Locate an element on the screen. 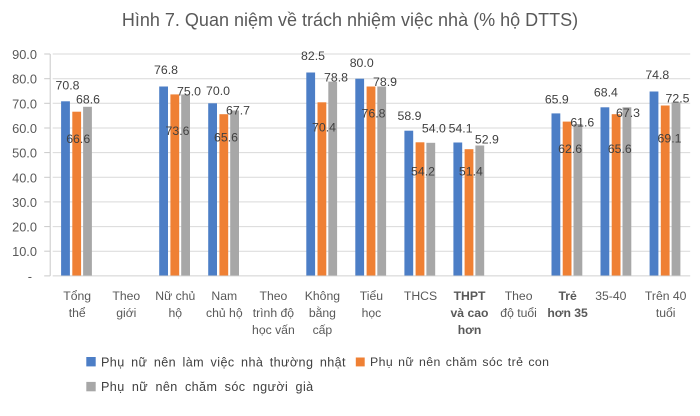  svg-text: giới is located at coordinates (126, 313).